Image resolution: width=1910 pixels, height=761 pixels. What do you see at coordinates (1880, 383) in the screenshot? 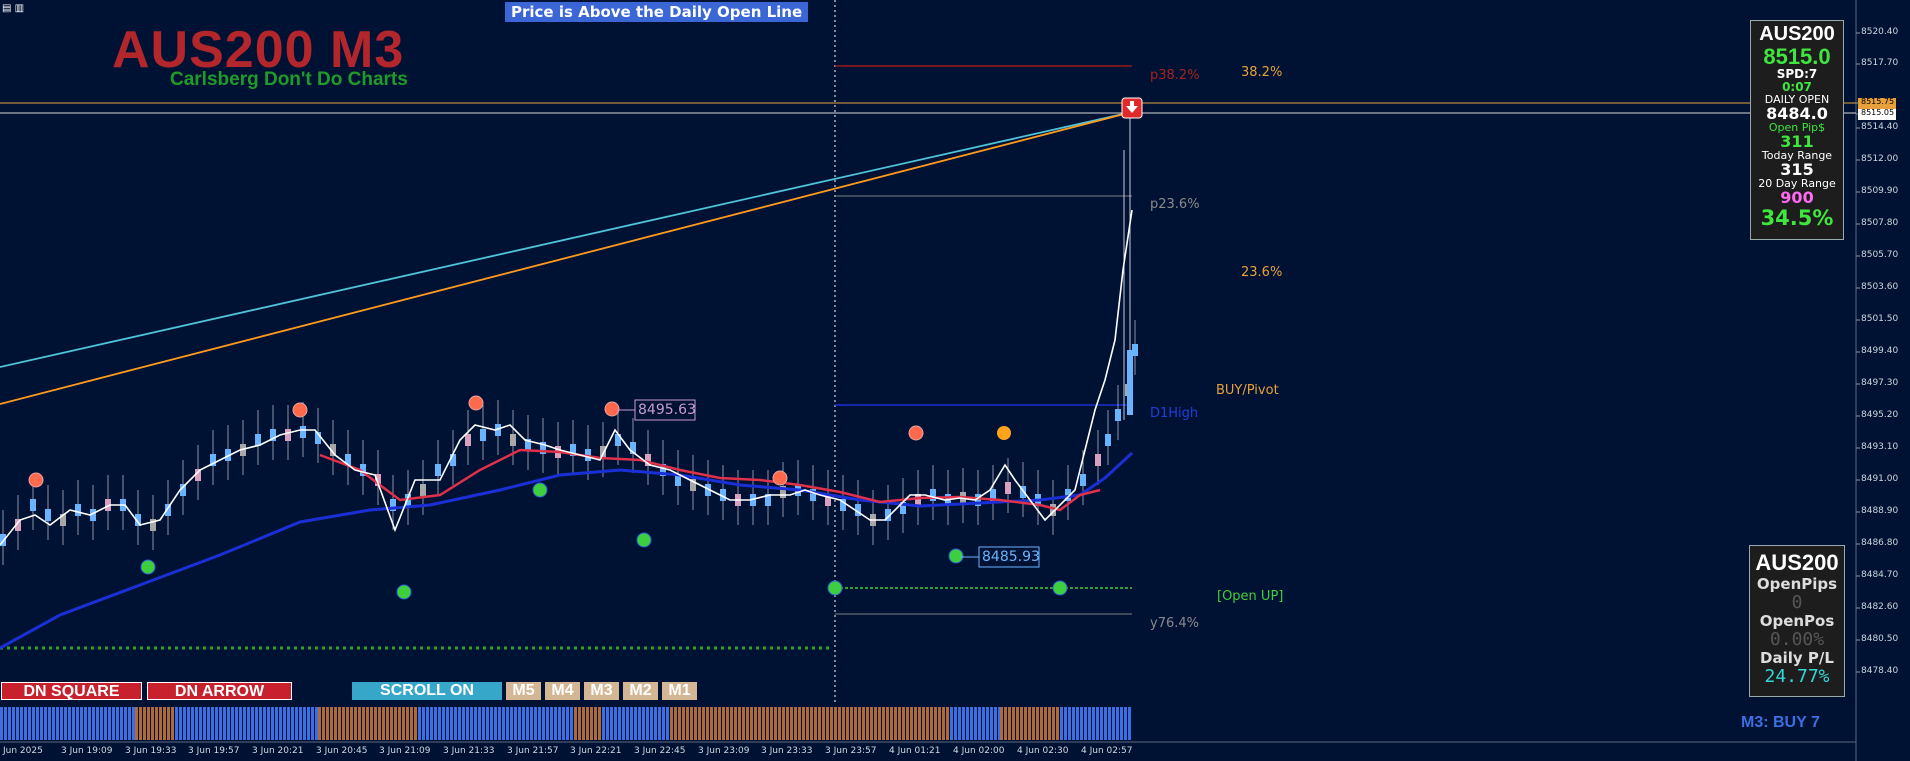
I see `price-axis-label: 8497.30` at bounding box center [1880, 383].